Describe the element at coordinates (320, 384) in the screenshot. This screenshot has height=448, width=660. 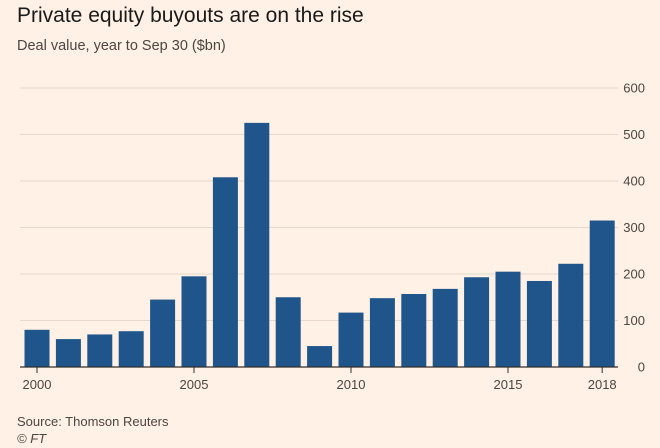
I see `x-axis-tick-labels: 2000 2005 2010 2015 2018` at that location.